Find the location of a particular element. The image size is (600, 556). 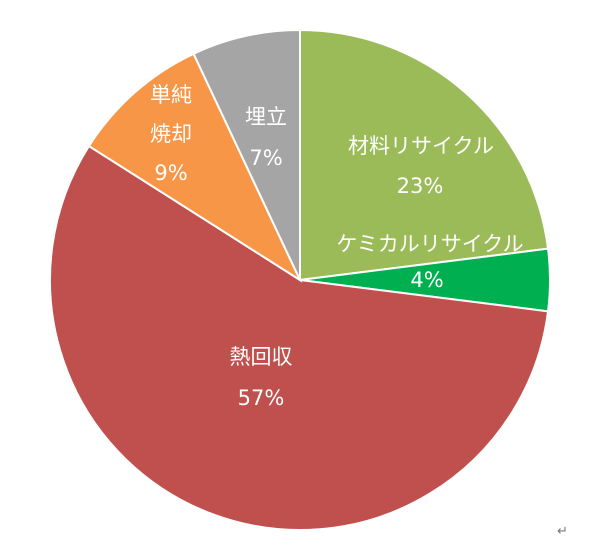

slice-value-heat-recovery: 57% is located at coordinates (261, 398).